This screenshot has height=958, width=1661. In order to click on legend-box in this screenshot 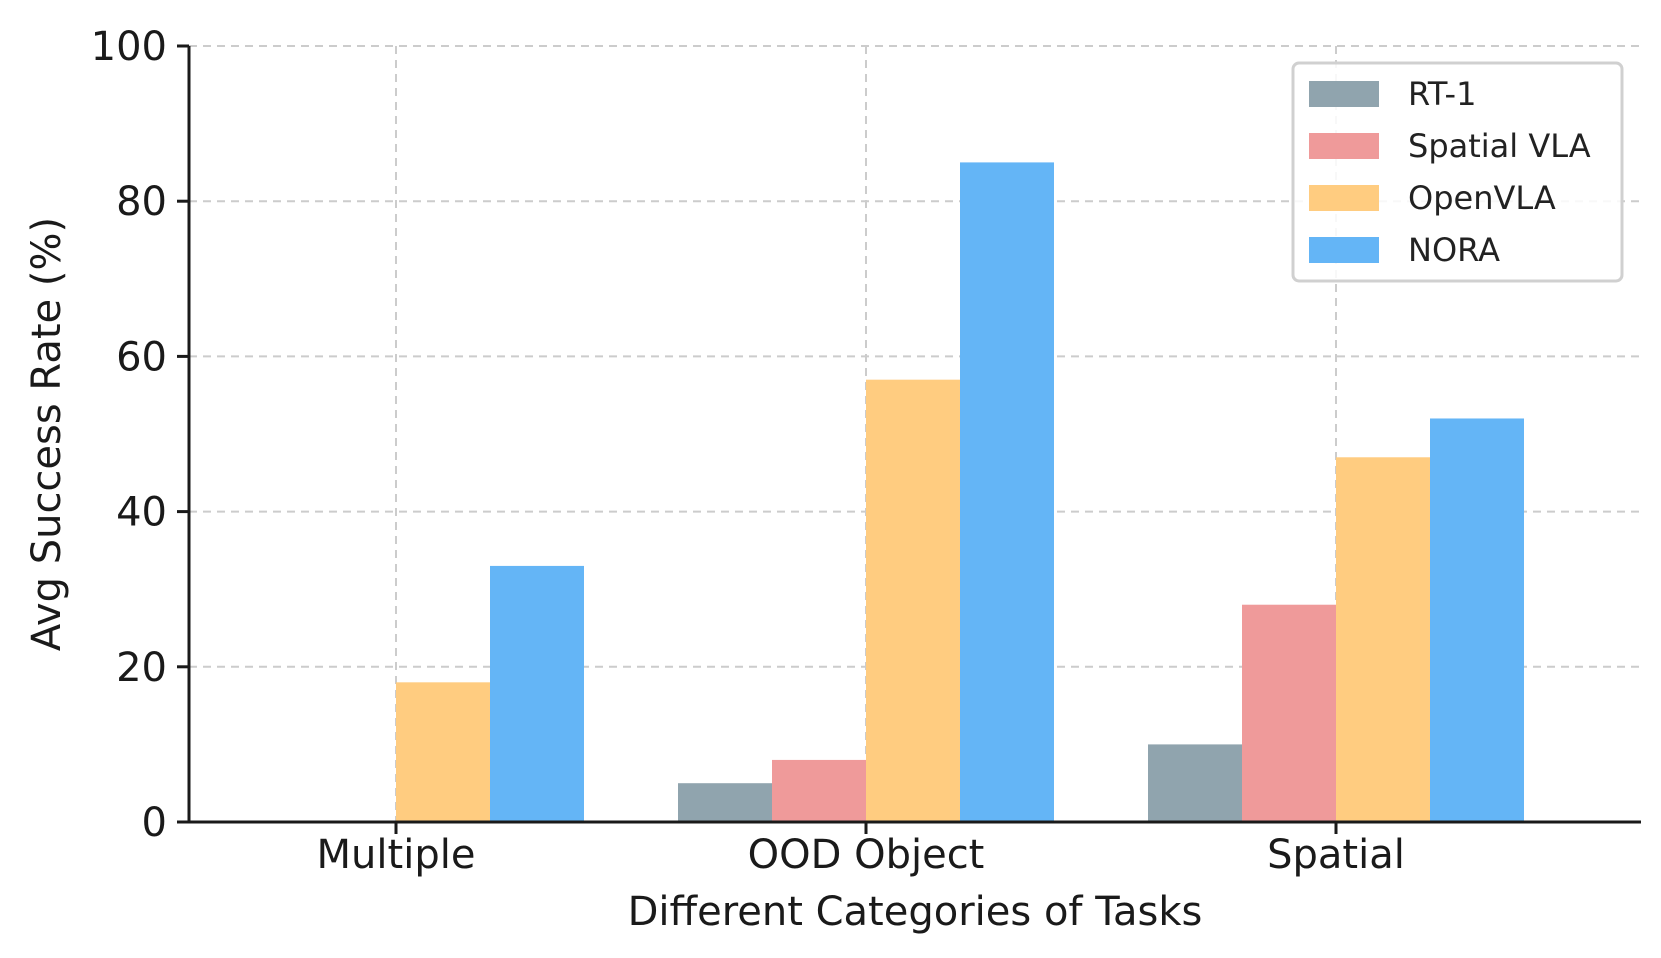, I will do `click(1457, 172)`.